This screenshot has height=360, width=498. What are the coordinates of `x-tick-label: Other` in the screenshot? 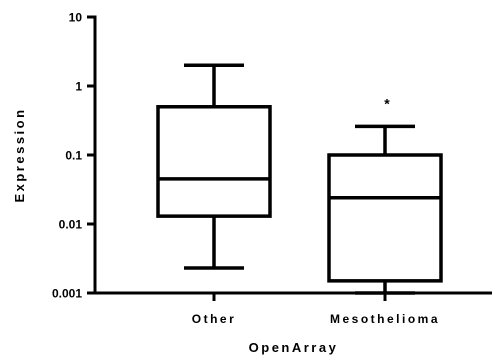 It's located at (214, 319).